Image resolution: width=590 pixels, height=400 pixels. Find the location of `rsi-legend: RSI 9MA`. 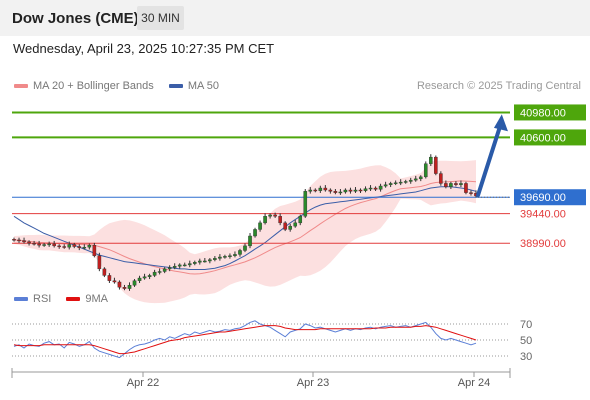

rsi-legend: RSI 9MA is located at coordinates (61, 299).